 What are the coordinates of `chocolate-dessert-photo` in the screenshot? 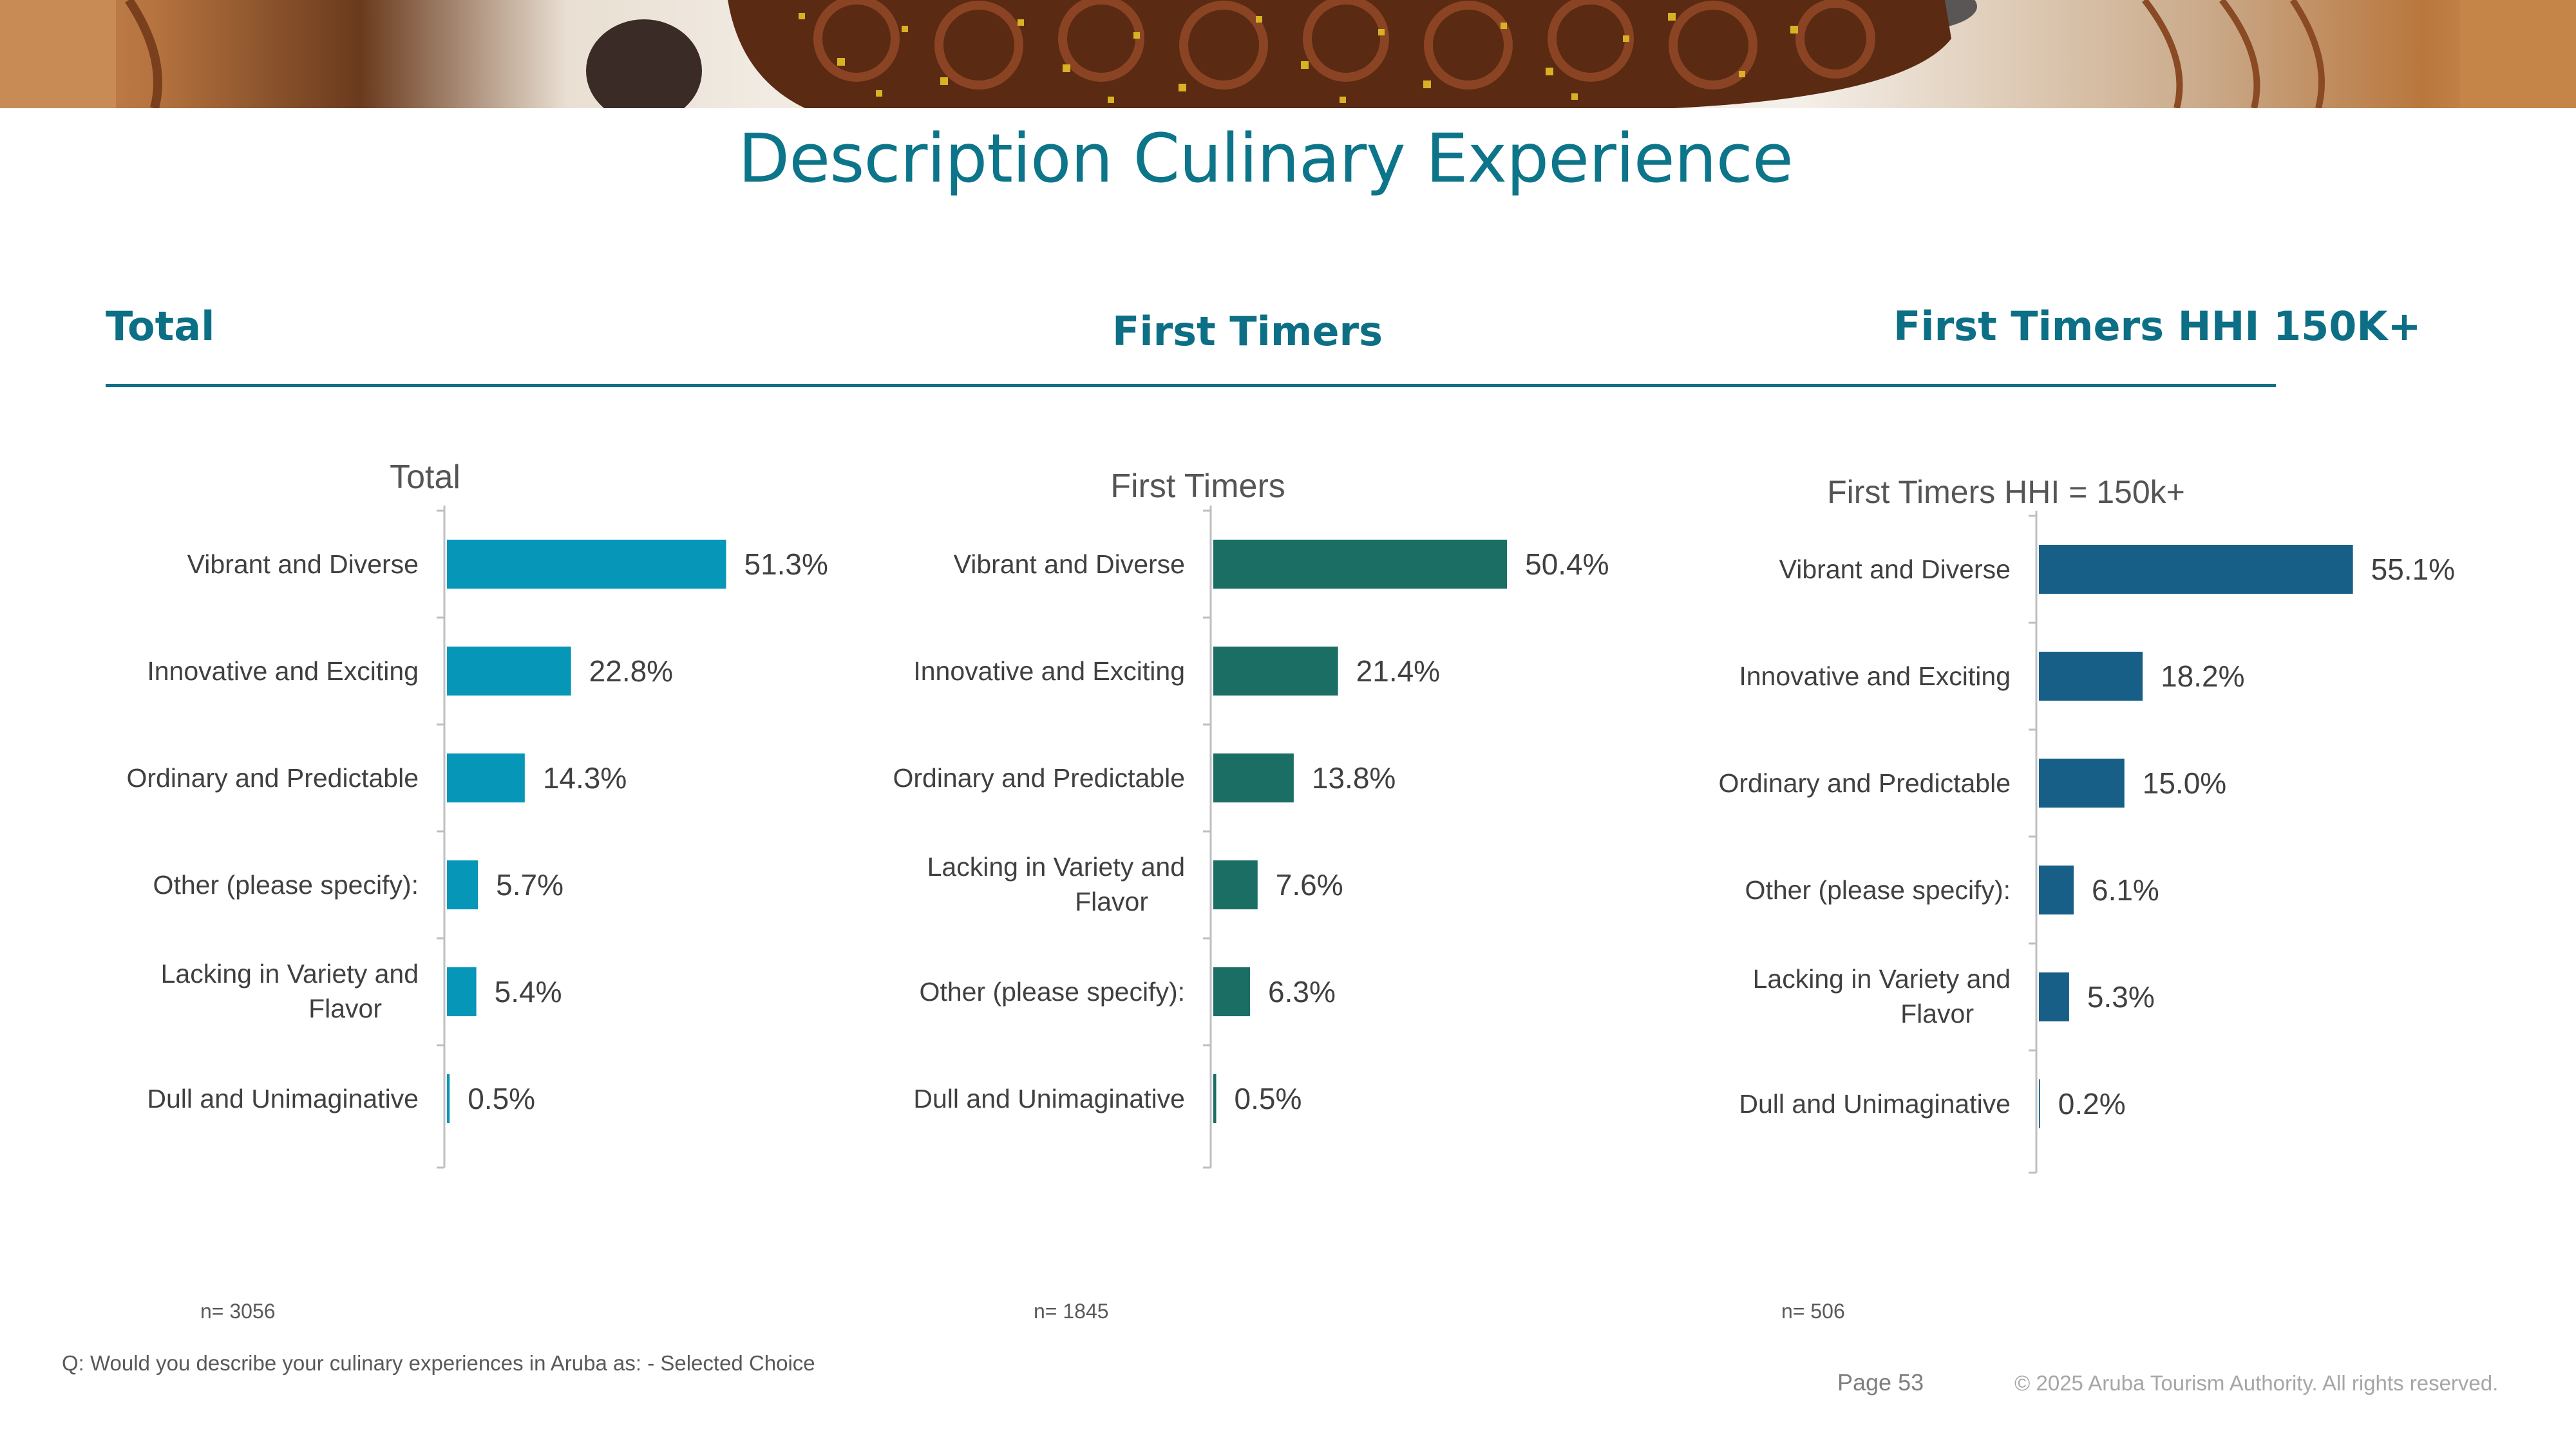 It's located at (1288, 54).